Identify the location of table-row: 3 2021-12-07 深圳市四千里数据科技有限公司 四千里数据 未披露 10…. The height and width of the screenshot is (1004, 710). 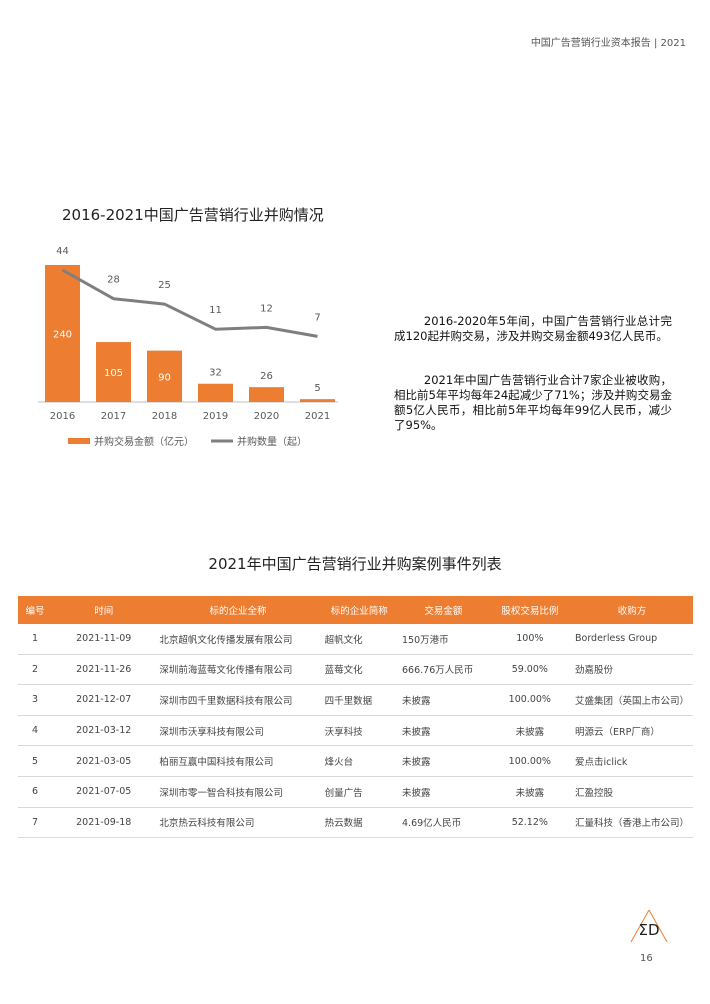
(355, 700).